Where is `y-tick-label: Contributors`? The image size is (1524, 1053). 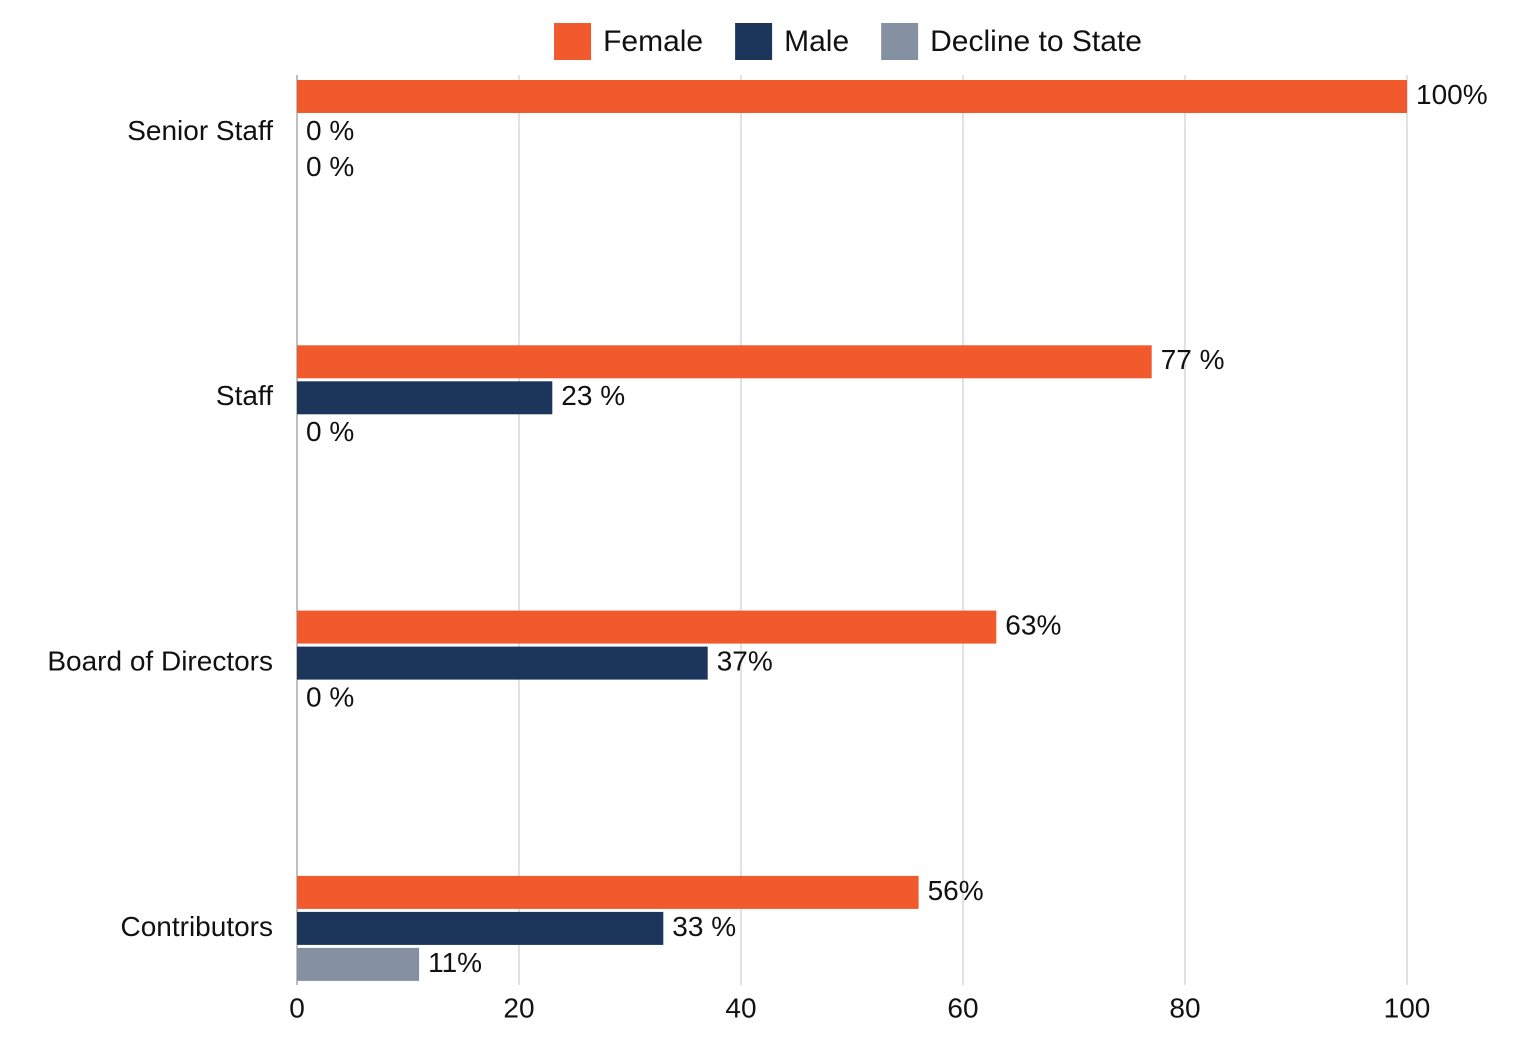 y-tick-label: Contributors is located at coordinates (196, 926).